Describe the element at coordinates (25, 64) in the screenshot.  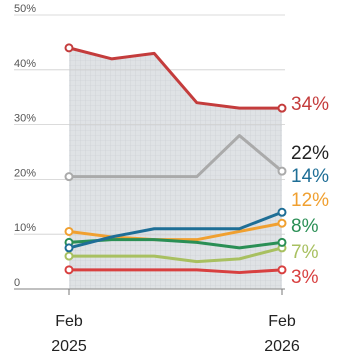
I see `y-tick-label: 40%` at that location.